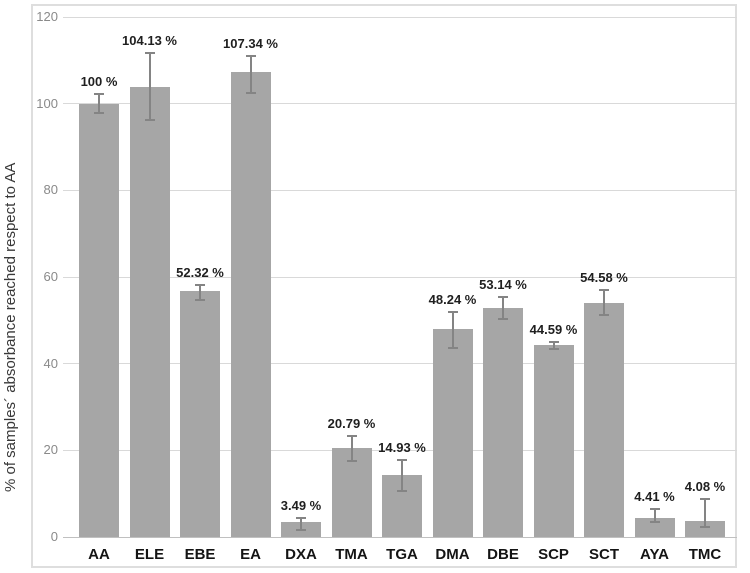  Describe the element at coordinates (402, 447) in the screenshot. I see `data-label: 14.93 %` at that location.